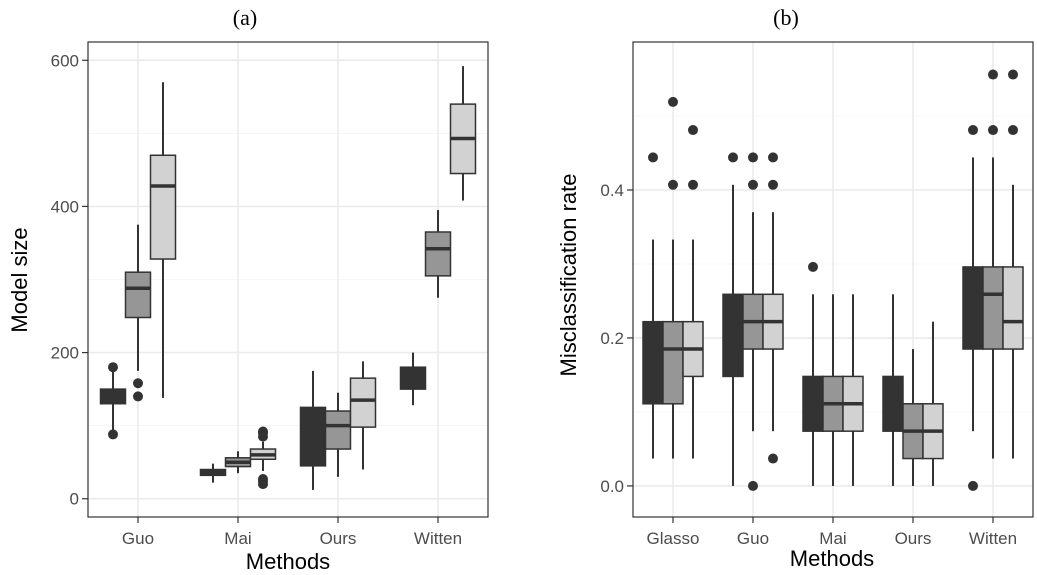  Describe the element at coordinates (693, 292) in the screenshot. I see `box-glasso-s3` at that location.